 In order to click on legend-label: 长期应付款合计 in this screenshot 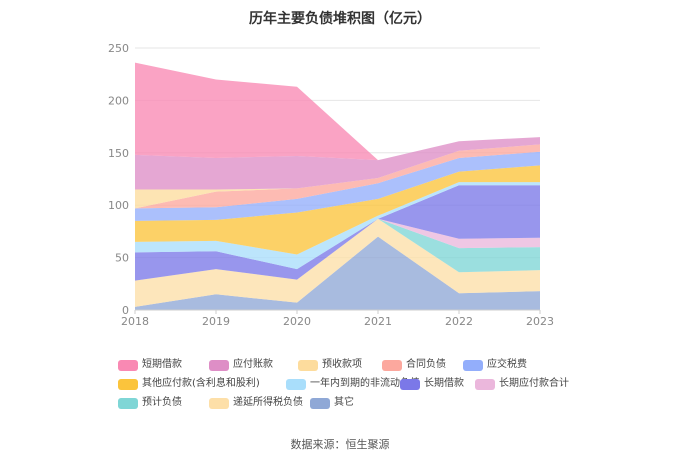, I will do `click(534, 383)`.